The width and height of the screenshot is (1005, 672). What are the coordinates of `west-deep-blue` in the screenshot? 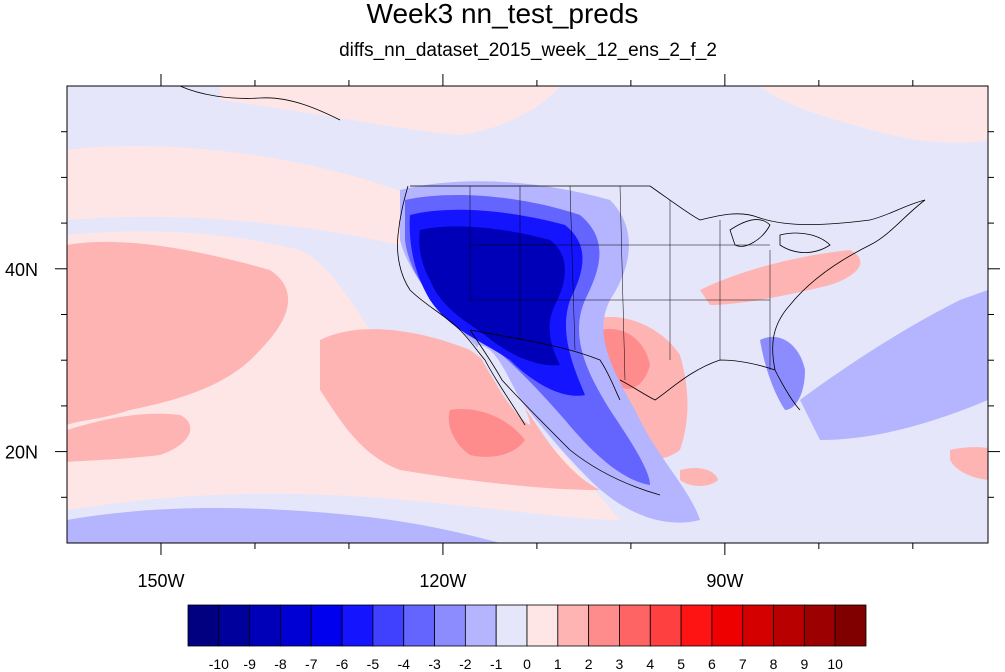 It's located at (492, 296).